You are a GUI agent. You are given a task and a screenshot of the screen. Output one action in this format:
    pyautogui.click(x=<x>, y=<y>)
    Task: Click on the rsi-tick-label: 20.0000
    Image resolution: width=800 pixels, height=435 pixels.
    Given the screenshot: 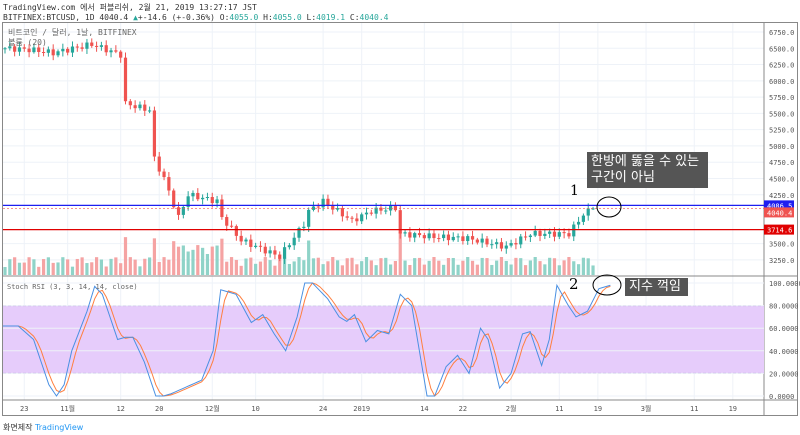 What is the action you would take?
    pyautogui.click(x=784, y=374)
    